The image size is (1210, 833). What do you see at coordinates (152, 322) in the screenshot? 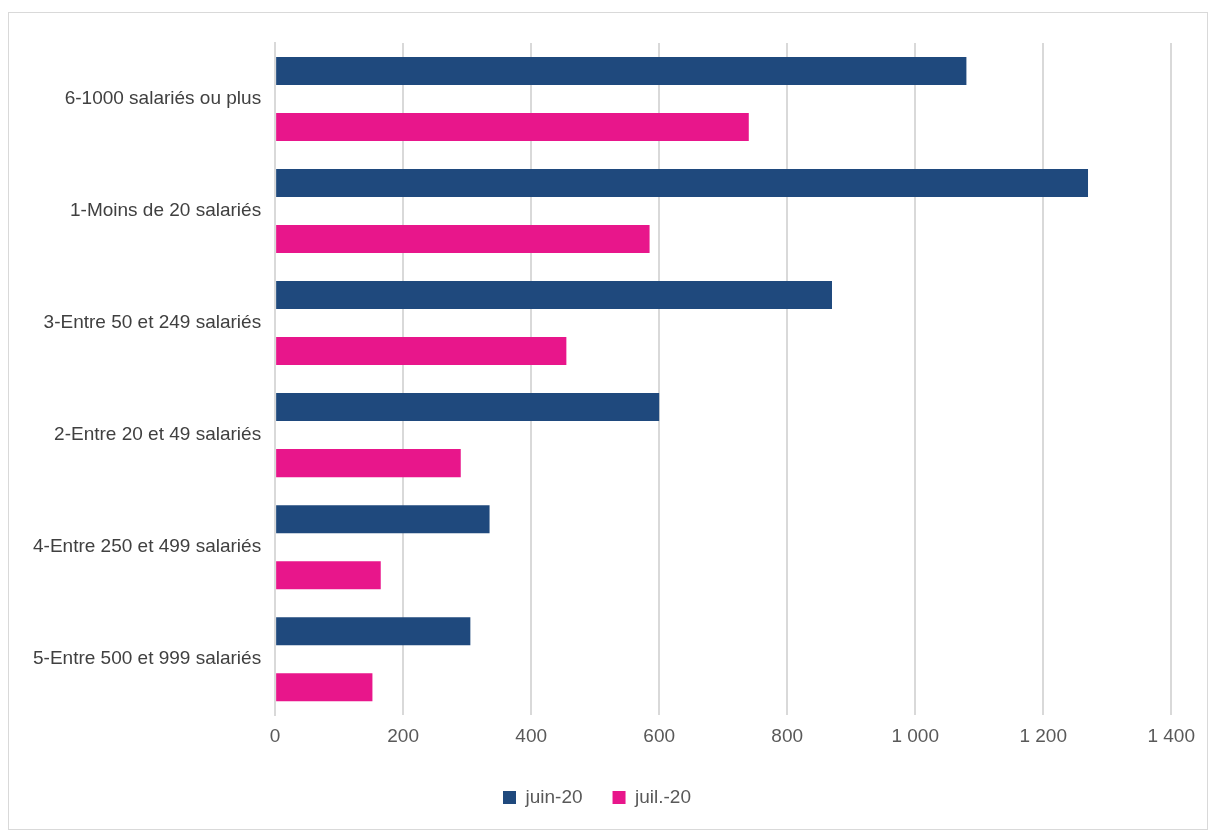
I see `y-tick-label: 3-Entre 50 et 249 salariés` at bounding box center [152, 322].